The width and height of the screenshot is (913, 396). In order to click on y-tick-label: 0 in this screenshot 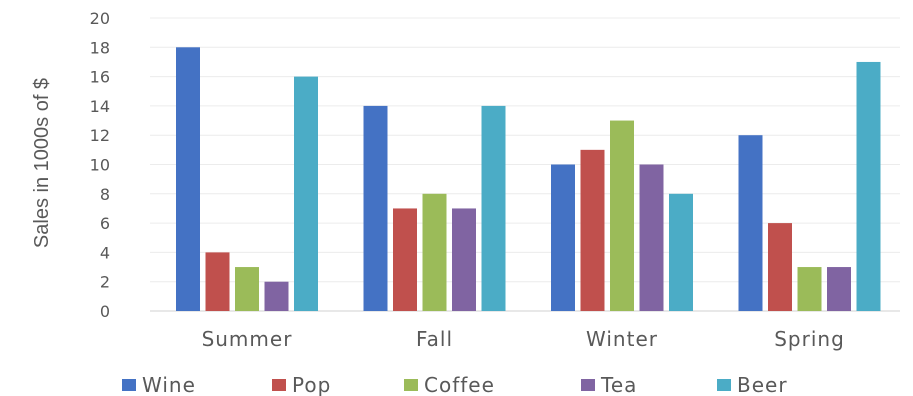, I will do `click(105, 311)`.